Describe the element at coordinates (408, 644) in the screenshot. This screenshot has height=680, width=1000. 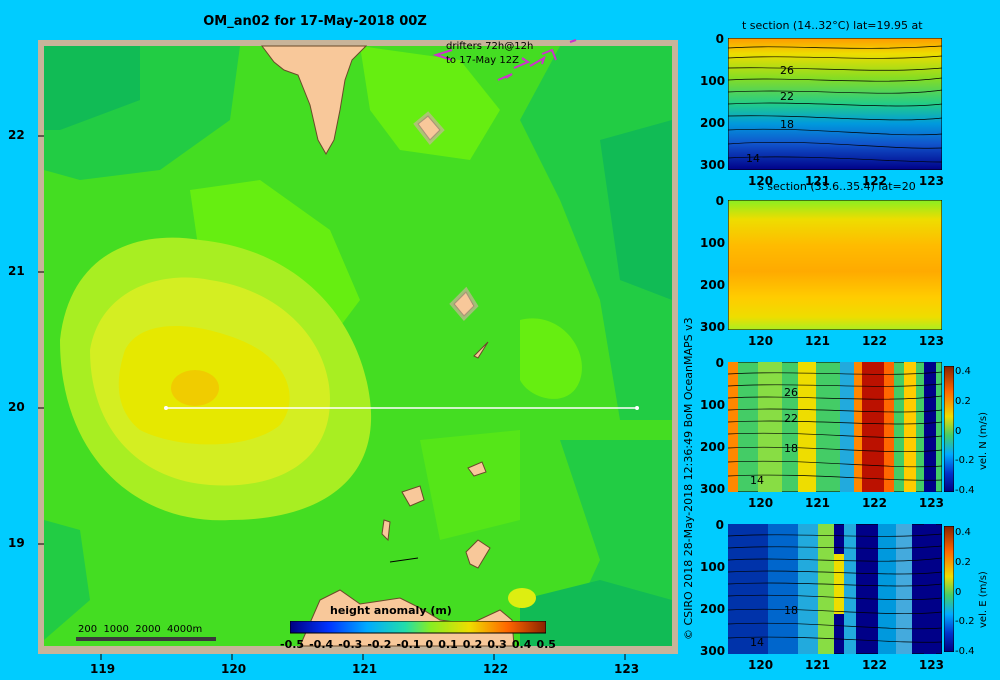
I see `colorbar-tick: -0.1` at that location.